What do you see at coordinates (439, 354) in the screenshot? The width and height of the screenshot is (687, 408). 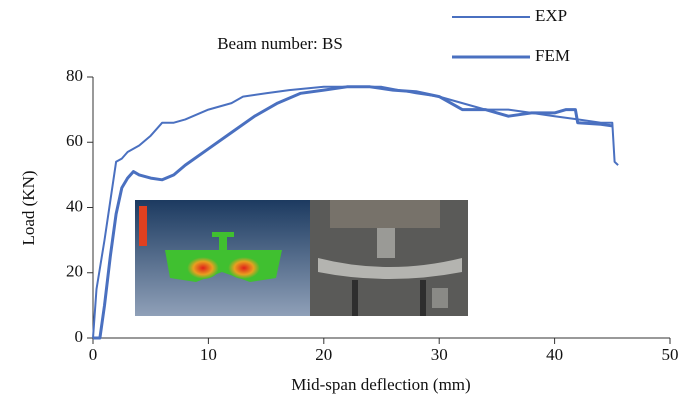 I see `x-tick-label: 30` at bounding box center [439, 354].